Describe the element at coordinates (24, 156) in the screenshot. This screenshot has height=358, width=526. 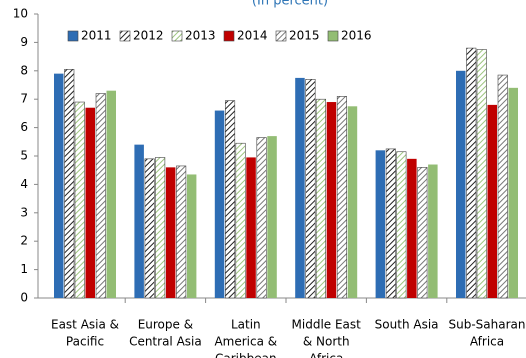
I see `y-tick-label: 5` at that location.